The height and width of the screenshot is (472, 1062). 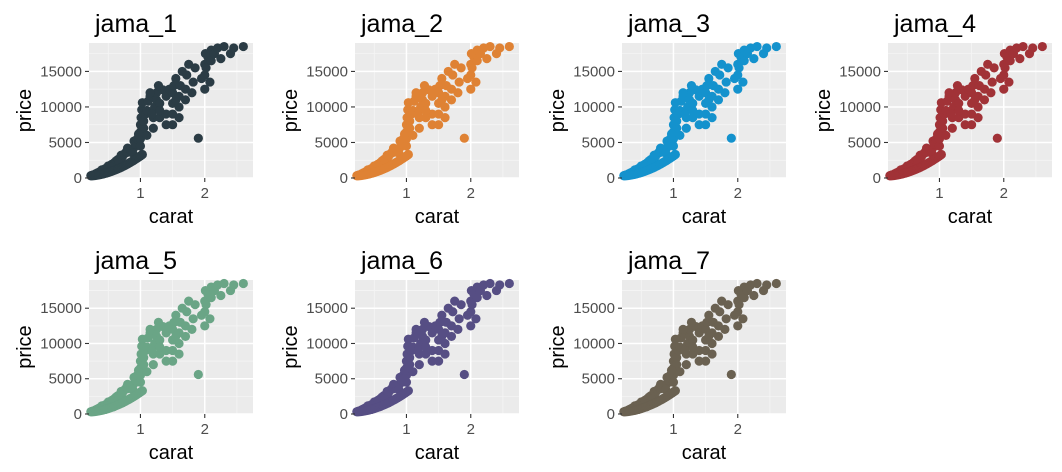 What do you see at coordinates (401, 24) in the screenshot?
I see `panel-title: jama_2` at bounding box center [401, 24].